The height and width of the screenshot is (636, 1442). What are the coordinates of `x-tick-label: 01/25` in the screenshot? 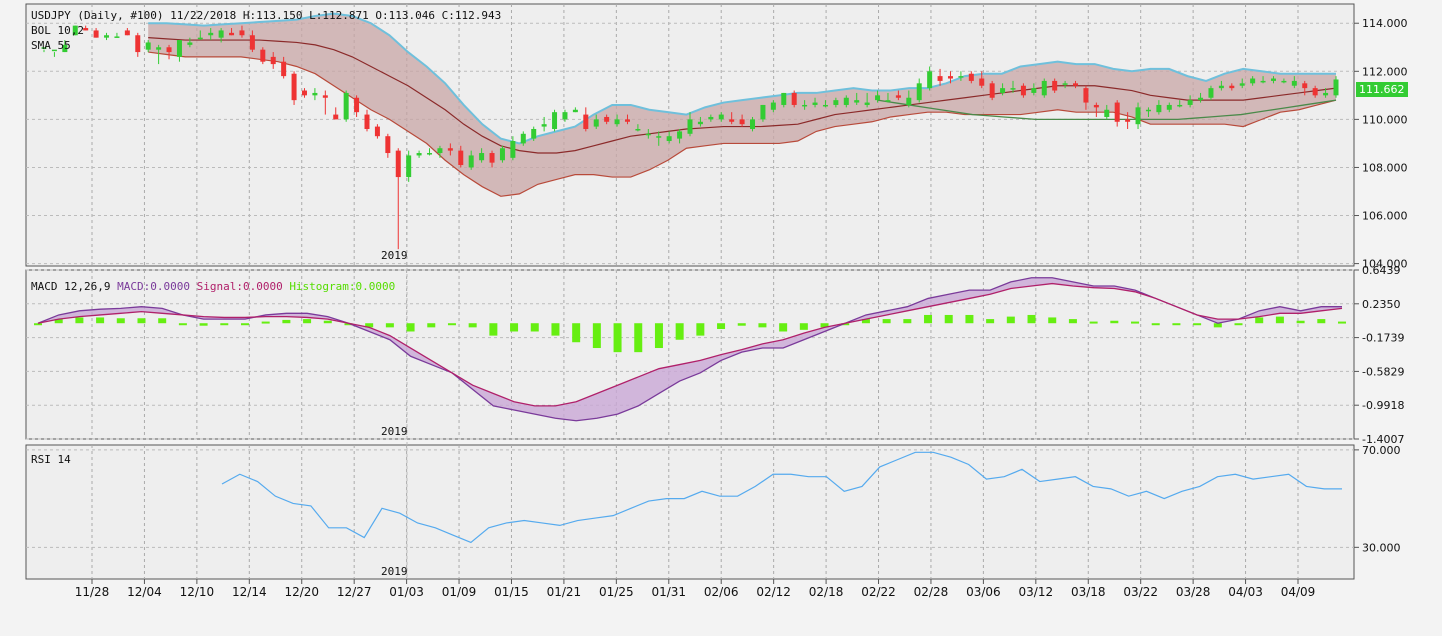 It's located at (616, 592).